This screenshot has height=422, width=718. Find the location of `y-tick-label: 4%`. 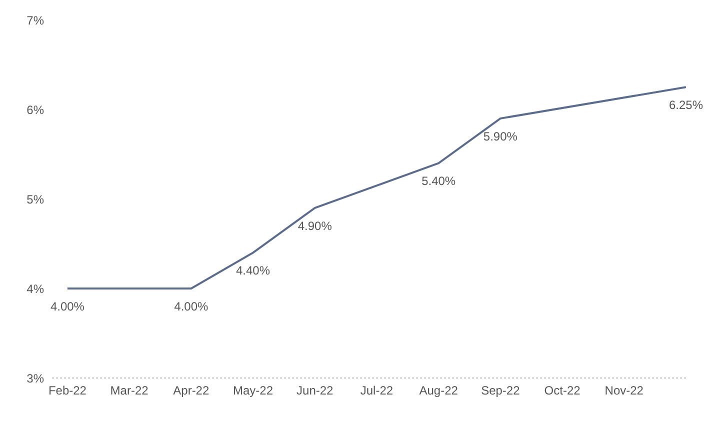

y-tick-label: 4% is located at coordinates (35, 289).